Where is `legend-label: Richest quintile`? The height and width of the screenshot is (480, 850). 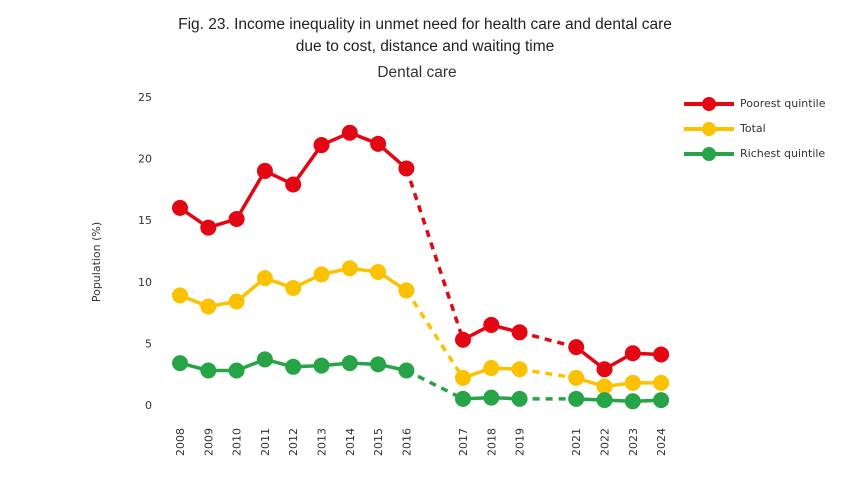 legend-label: Richest quintile is located at coordinates (783, 153).